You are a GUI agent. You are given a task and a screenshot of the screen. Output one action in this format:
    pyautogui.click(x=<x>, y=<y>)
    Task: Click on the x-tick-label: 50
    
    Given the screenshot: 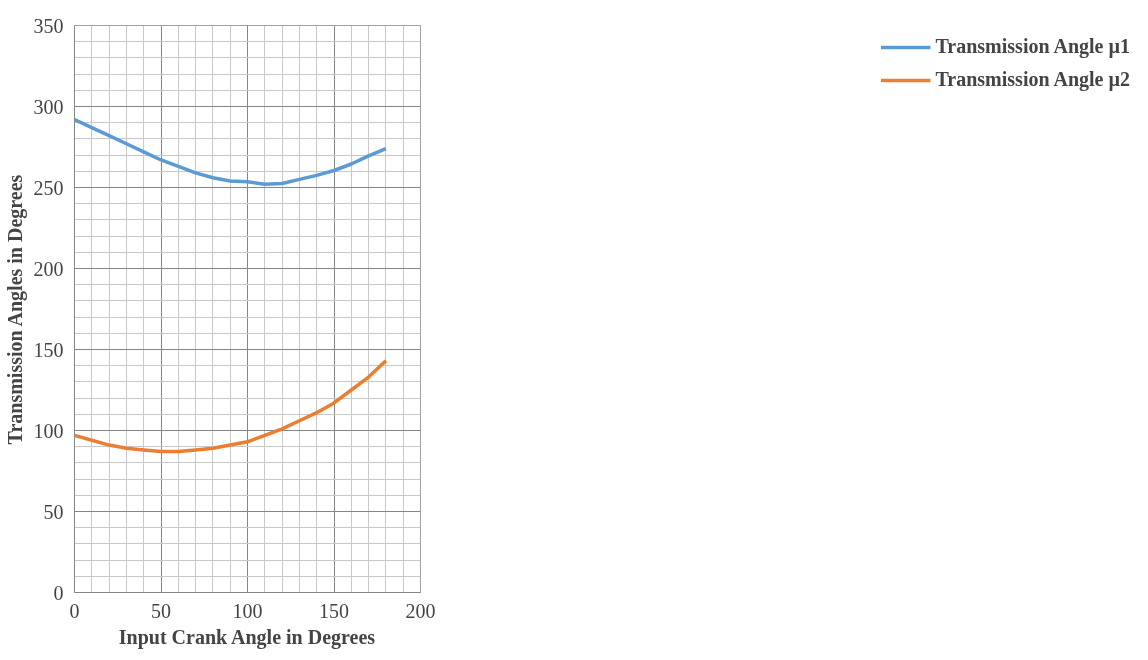 What is the action you would take?
    pyautogui.click(x=161, y=610)
    